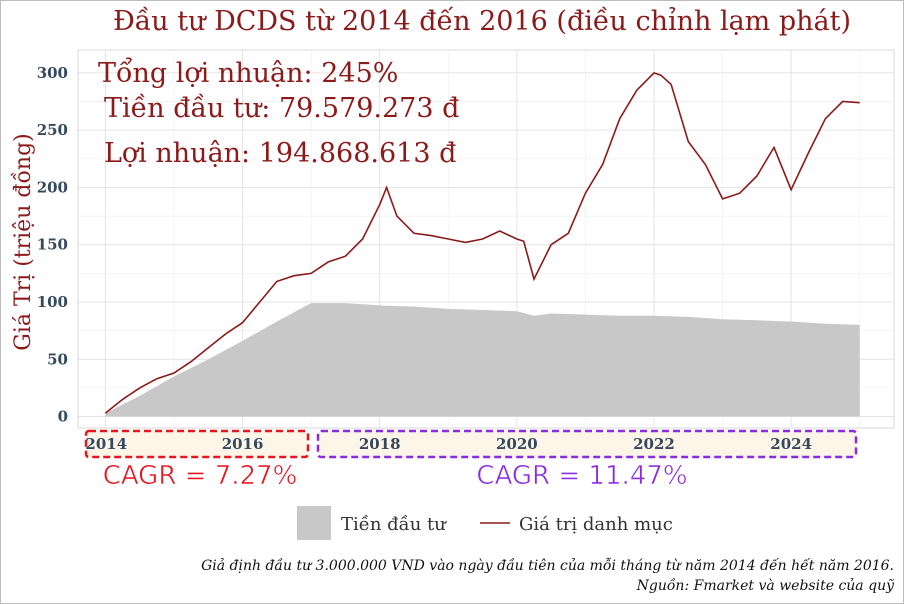 This screenshot has width=904, height=604. I want to click on x-tick-label: 2016, so click(243, 444).